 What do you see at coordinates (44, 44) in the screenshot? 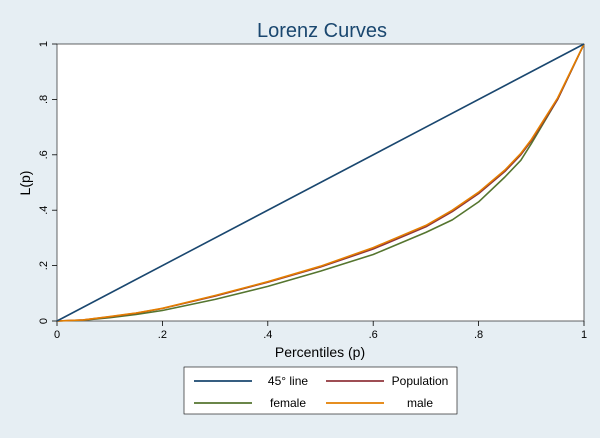
I see `y-tick-label: 1` at bounding box center [44, 44].